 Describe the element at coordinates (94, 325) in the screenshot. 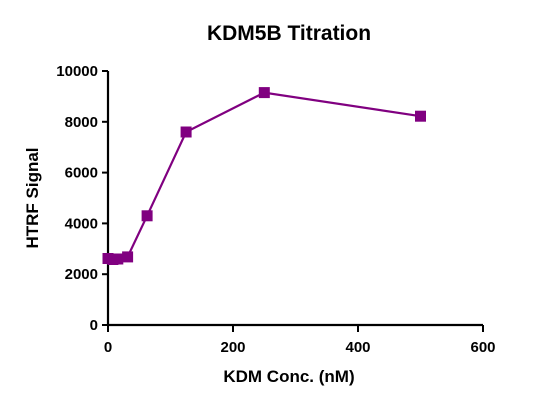

I see `y-tick-label: 0` at that location.